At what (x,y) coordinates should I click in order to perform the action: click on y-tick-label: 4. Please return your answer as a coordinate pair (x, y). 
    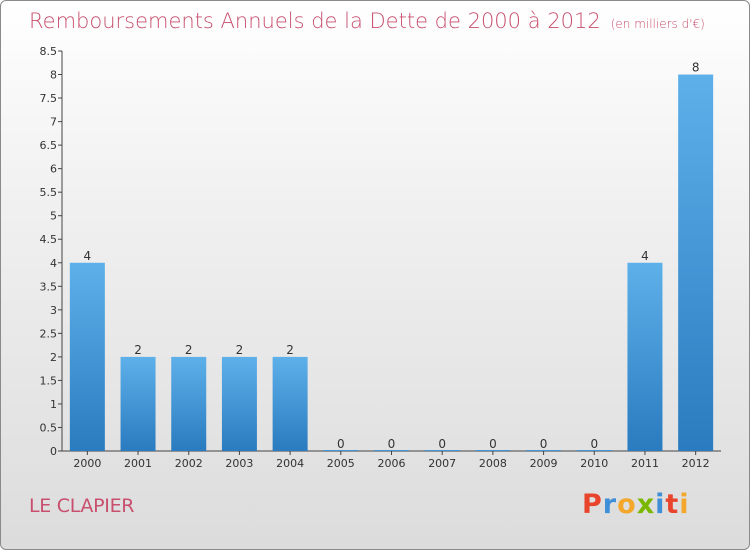
    Looking at the image, I should click on (53, 263).